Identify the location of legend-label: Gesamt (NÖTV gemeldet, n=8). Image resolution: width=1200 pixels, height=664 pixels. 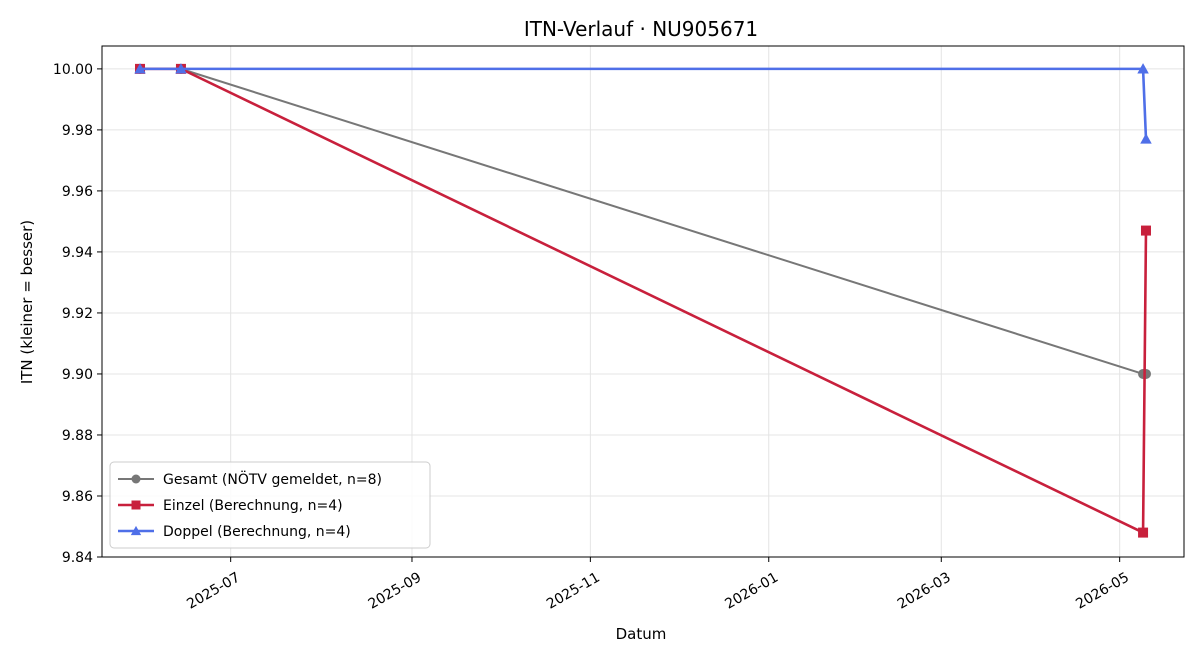
(272, 479).